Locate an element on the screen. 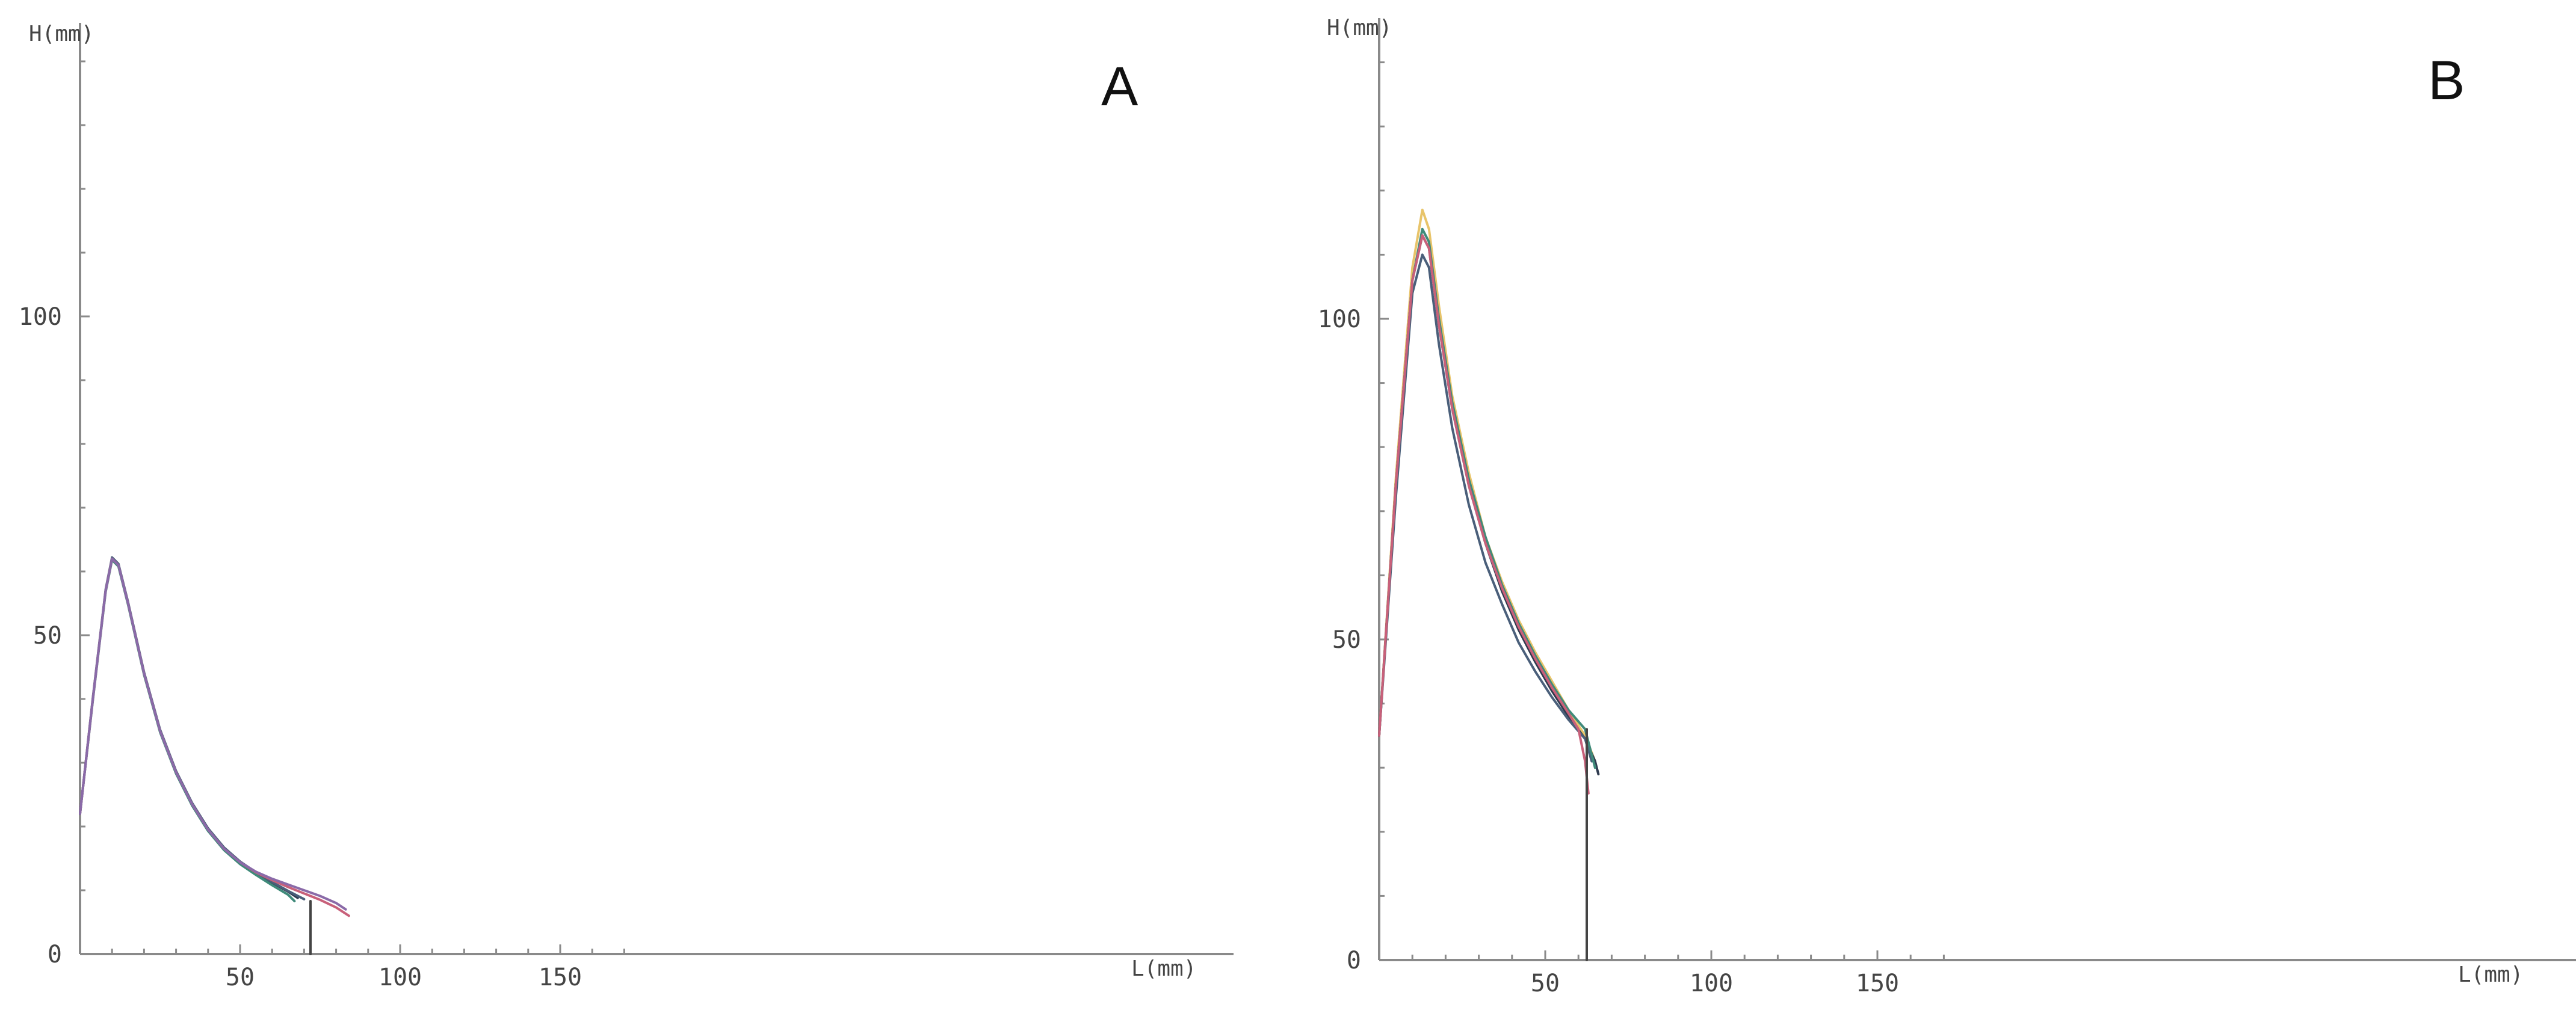  panel-label: B is located at coordinates (2446, 80).